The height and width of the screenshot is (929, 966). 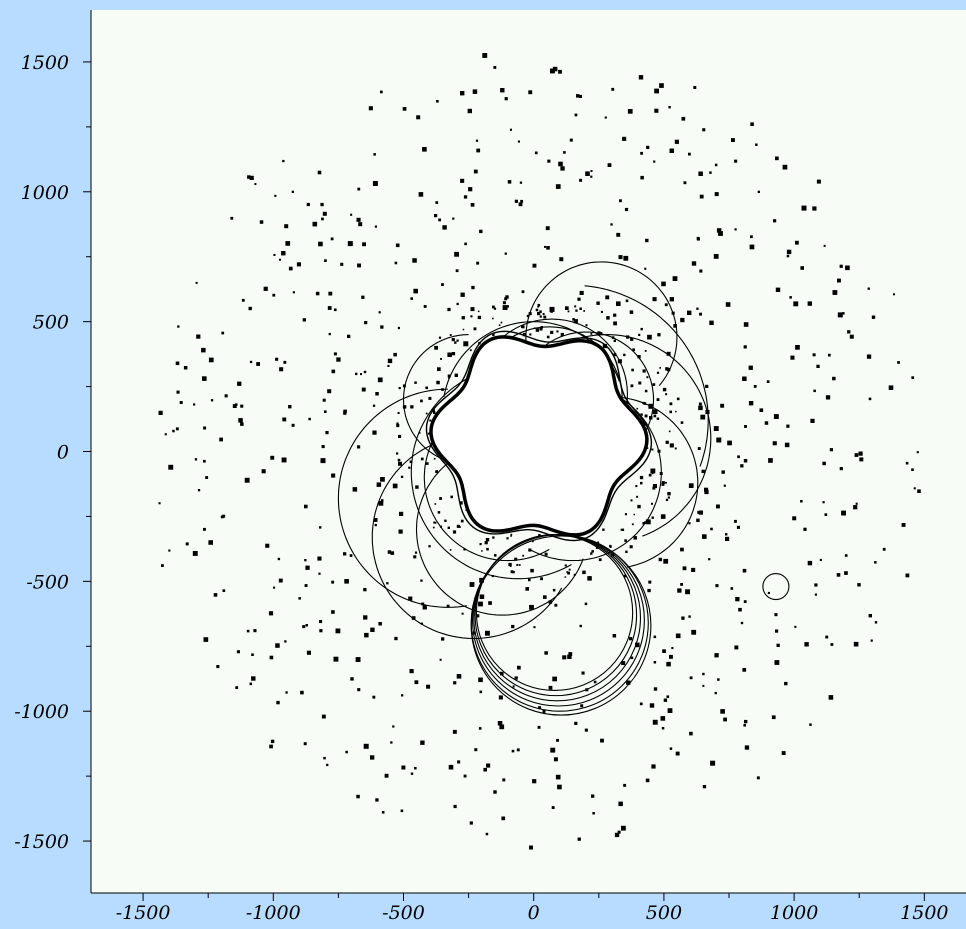 What do you see at coordinates (51, 323) in the screenshot?
I see `y-tick-label: 500` at bounding box center [51, 323].